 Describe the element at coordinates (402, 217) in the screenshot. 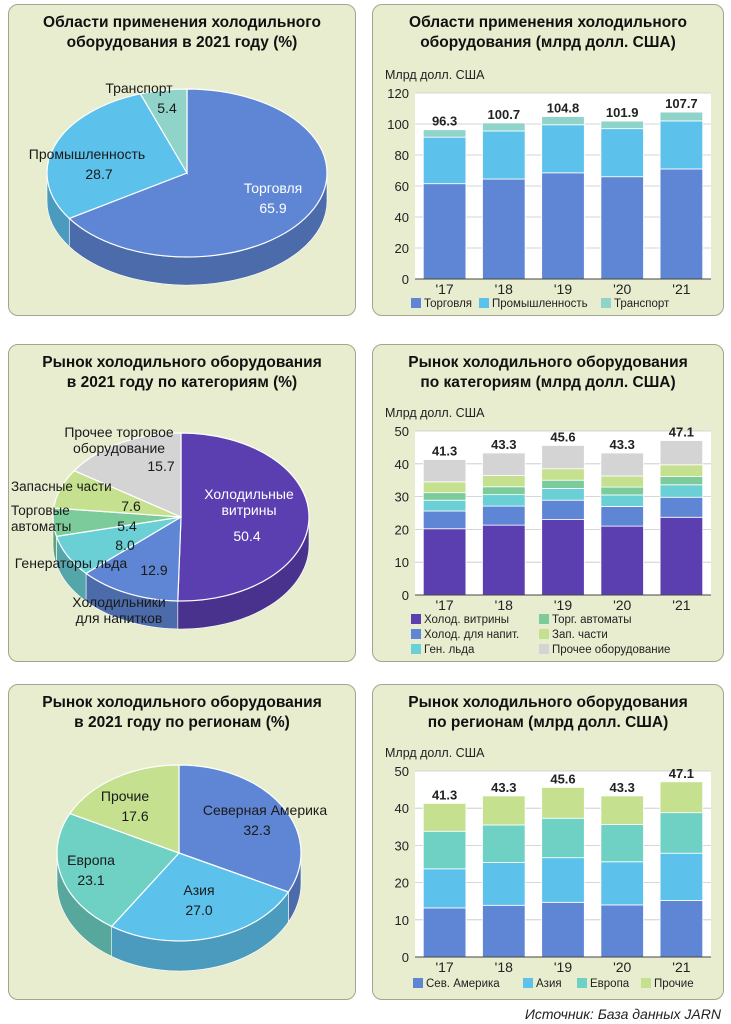

I see `y-tick-label-2: 40` at that location.